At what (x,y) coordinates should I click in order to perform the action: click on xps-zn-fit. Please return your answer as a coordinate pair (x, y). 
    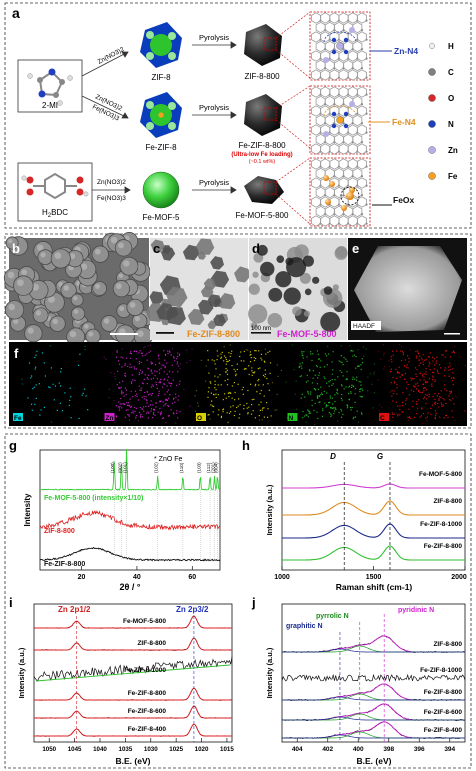
    Looking at the image, I should click on (133, 644).